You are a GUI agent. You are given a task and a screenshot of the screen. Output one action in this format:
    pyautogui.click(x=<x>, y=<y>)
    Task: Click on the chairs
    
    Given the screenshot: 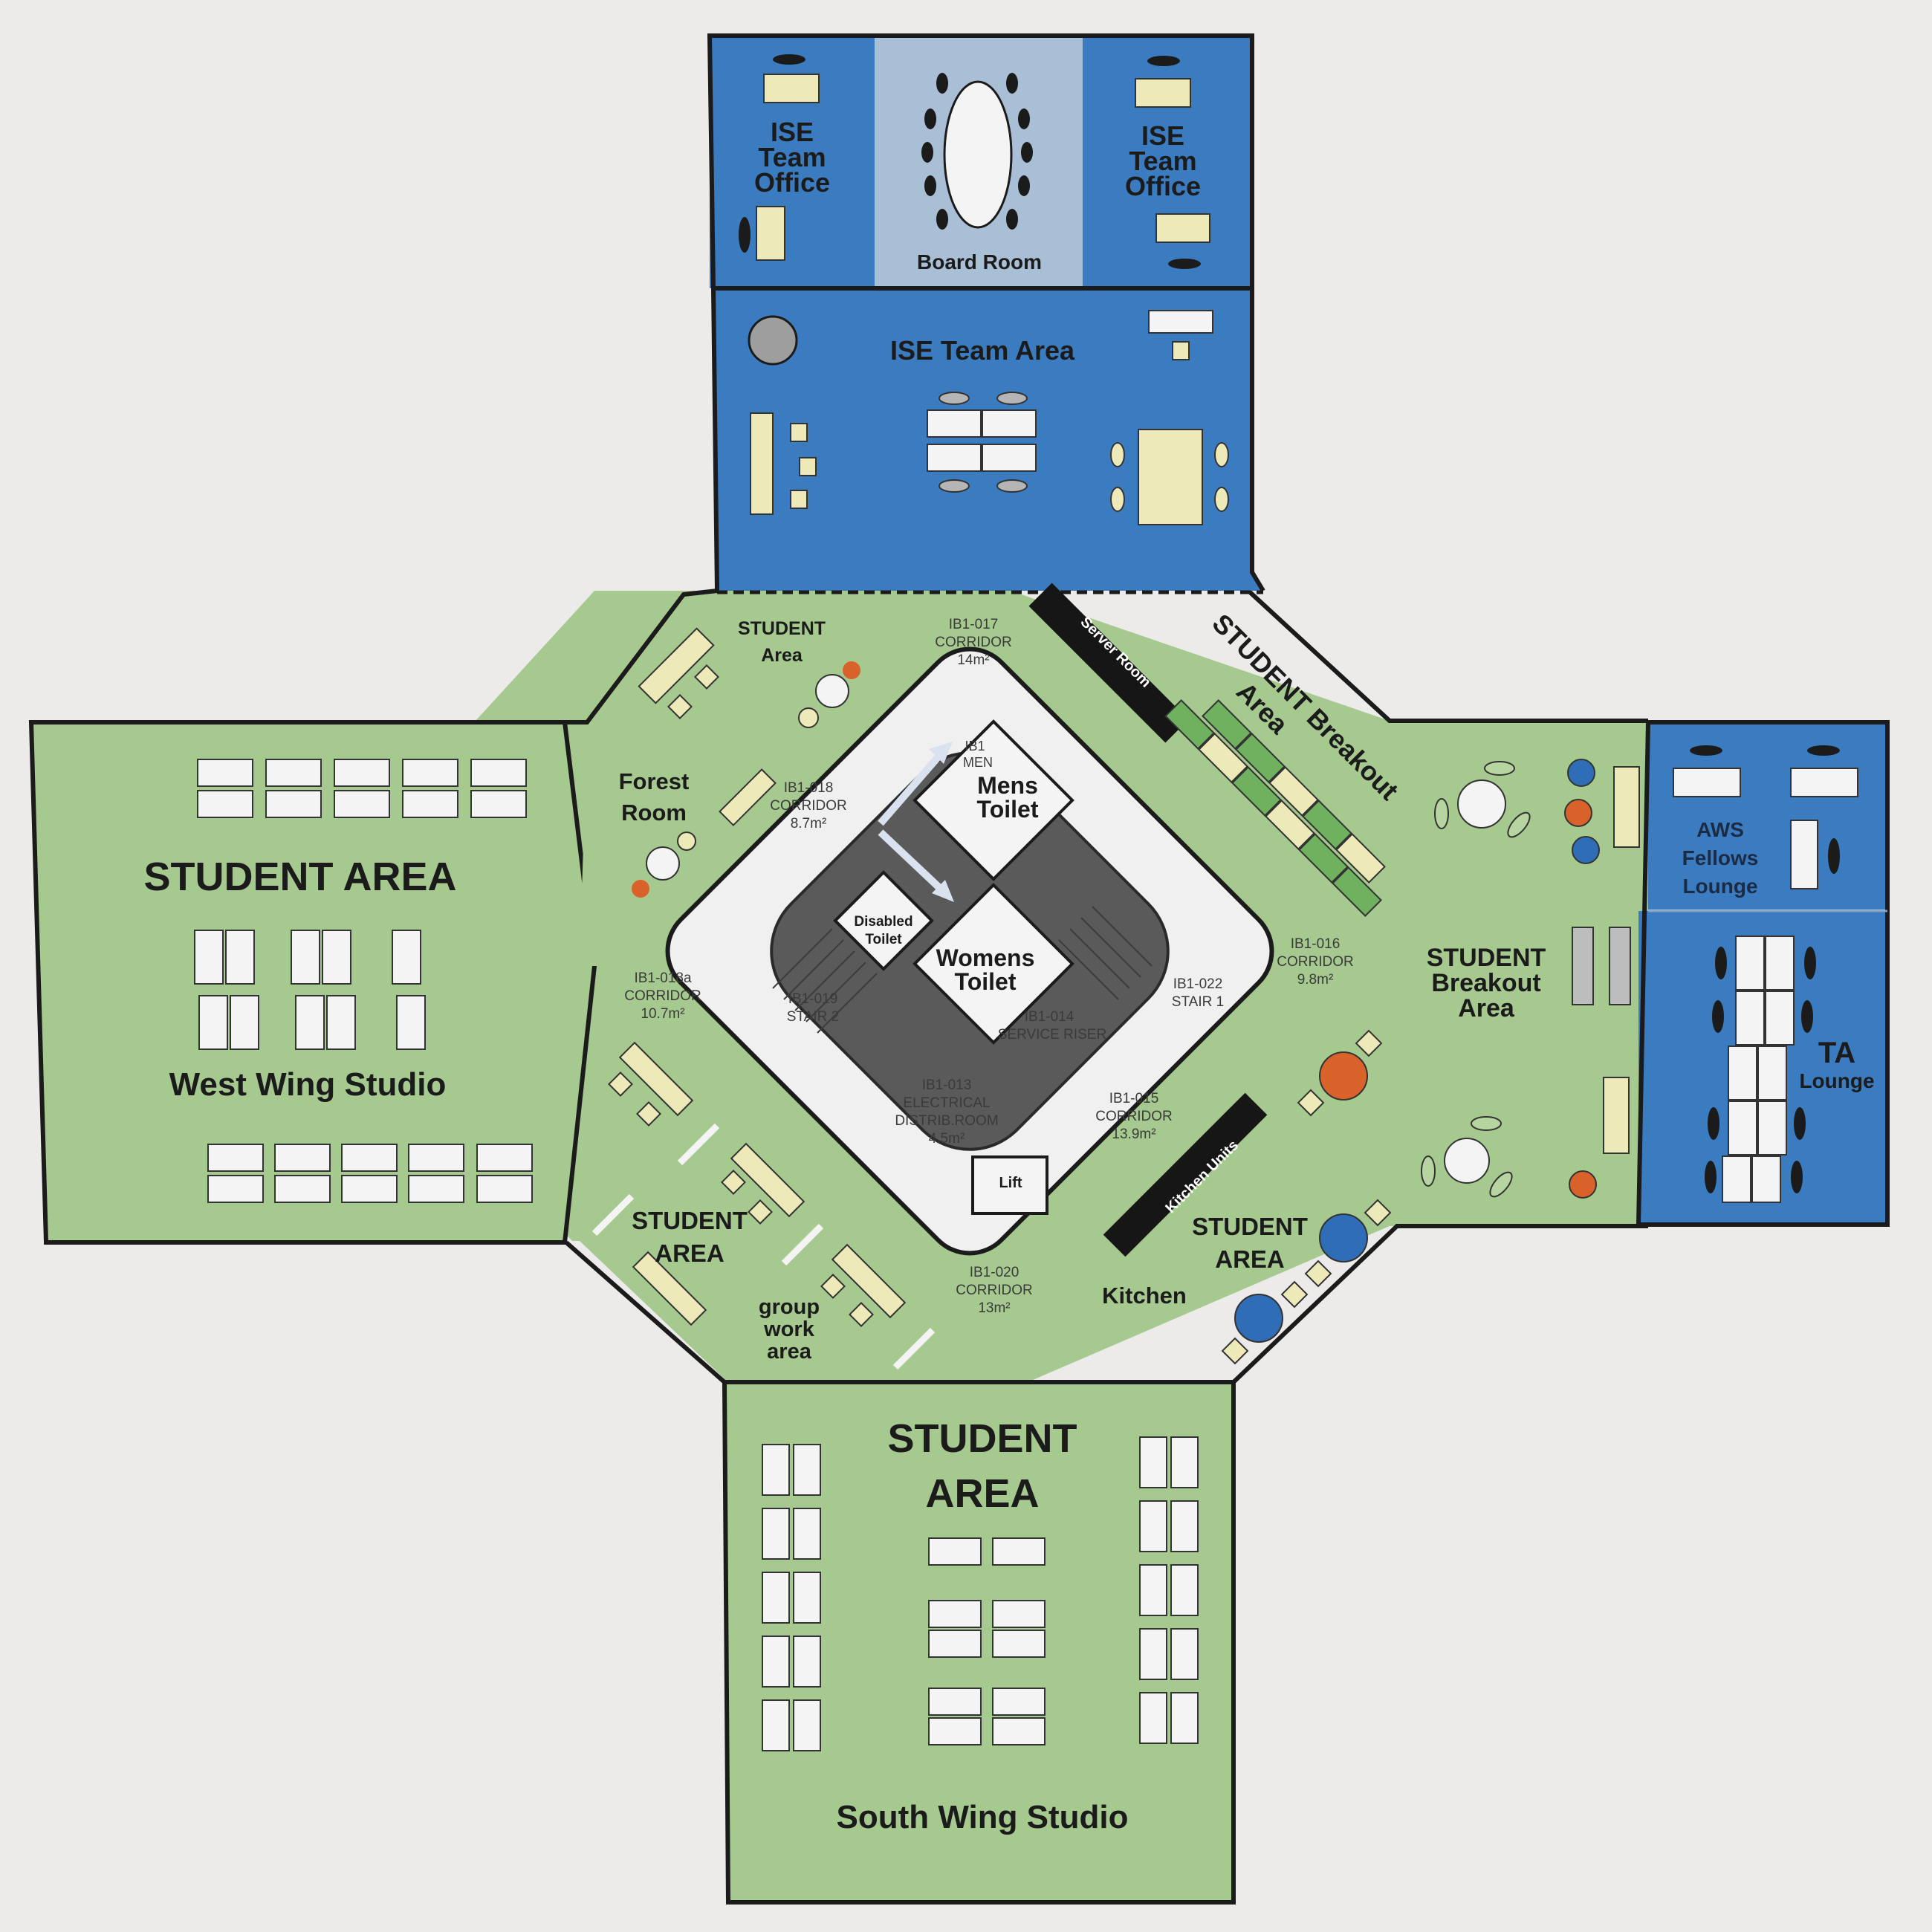 What is the action you would take?
    pyautogui.click(x=1169, y=477)
    